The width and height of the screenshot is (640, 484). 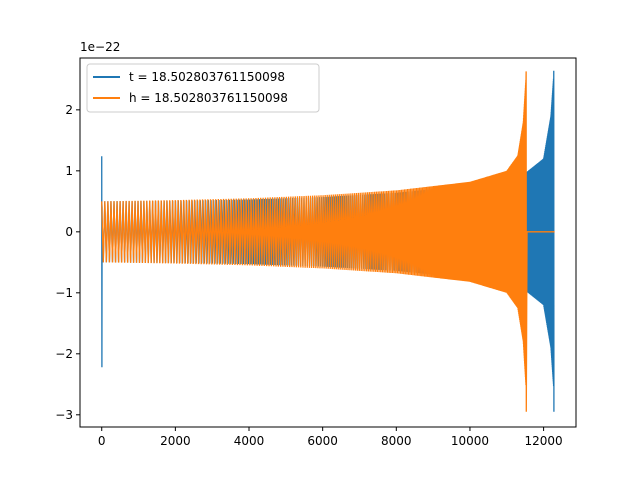 I want to click on y-tick-label: −3, so click(x=64, y=415).